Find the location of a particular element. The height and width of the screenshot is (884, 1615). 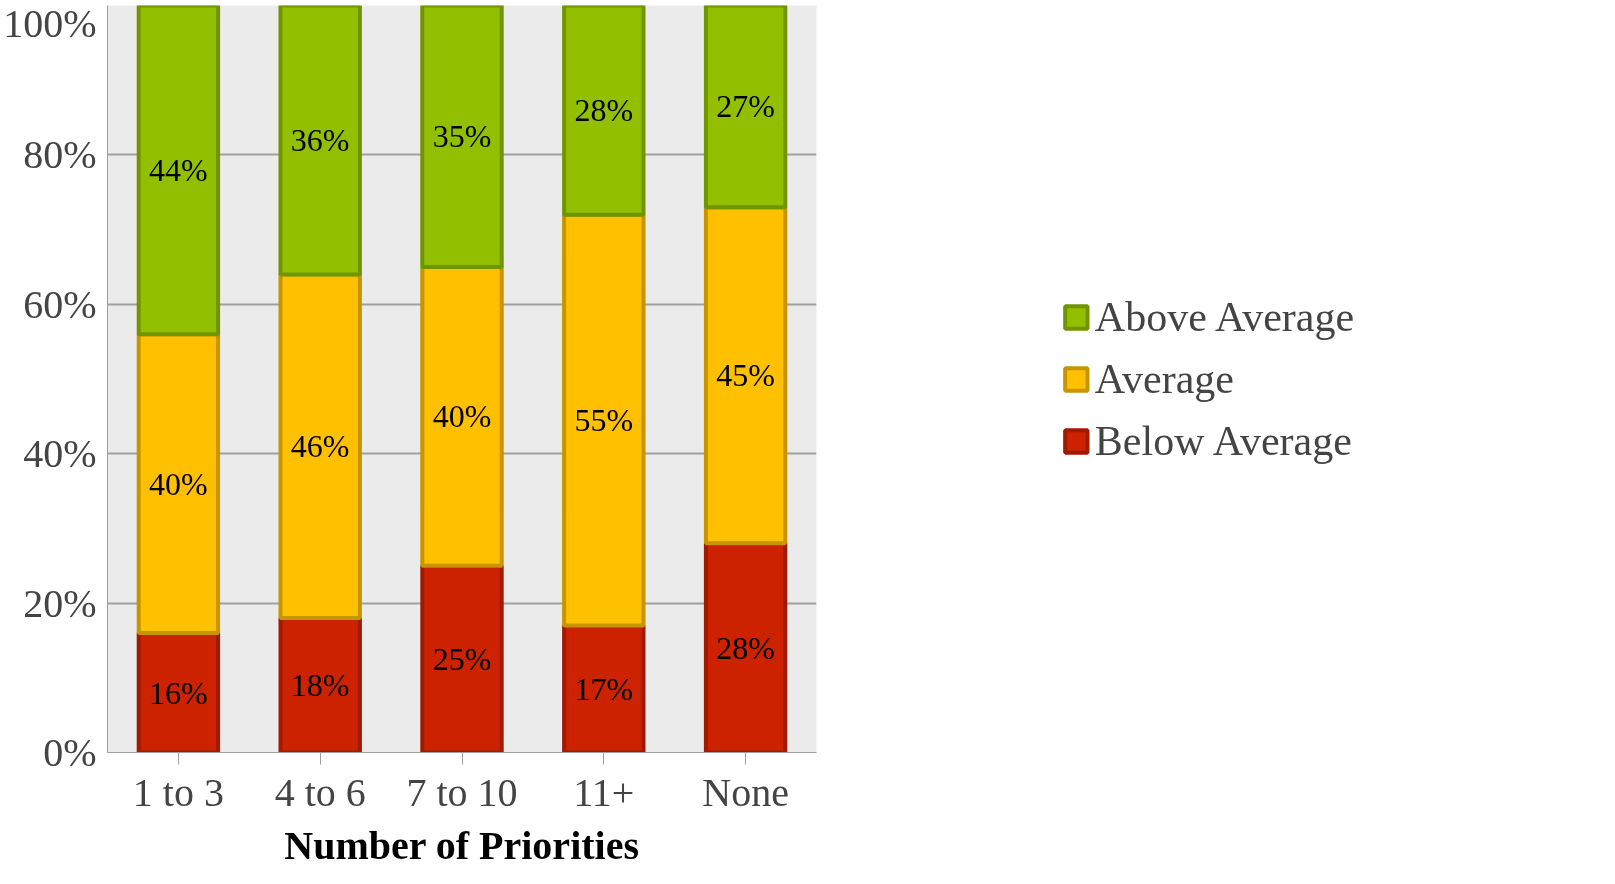

data-label: 36% is located at coordinates (320, 139).